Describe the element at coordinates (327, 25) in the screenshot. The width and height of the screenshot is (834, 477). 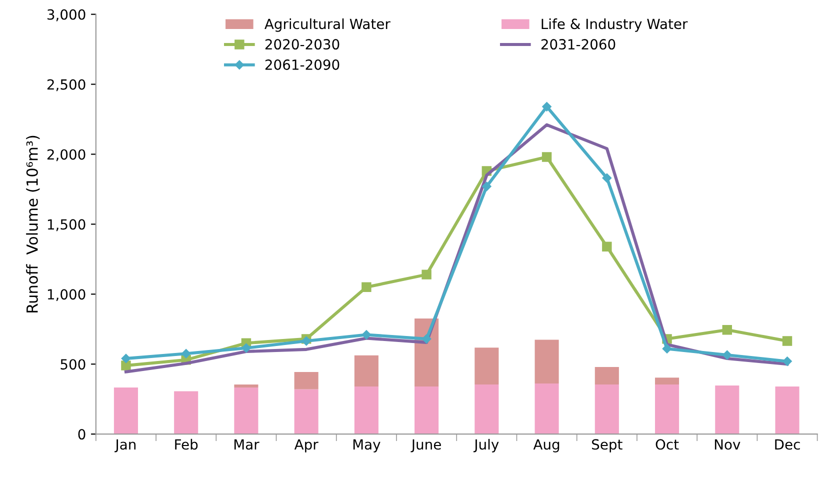
I see `legend-label: Agricultural Water` at that location.